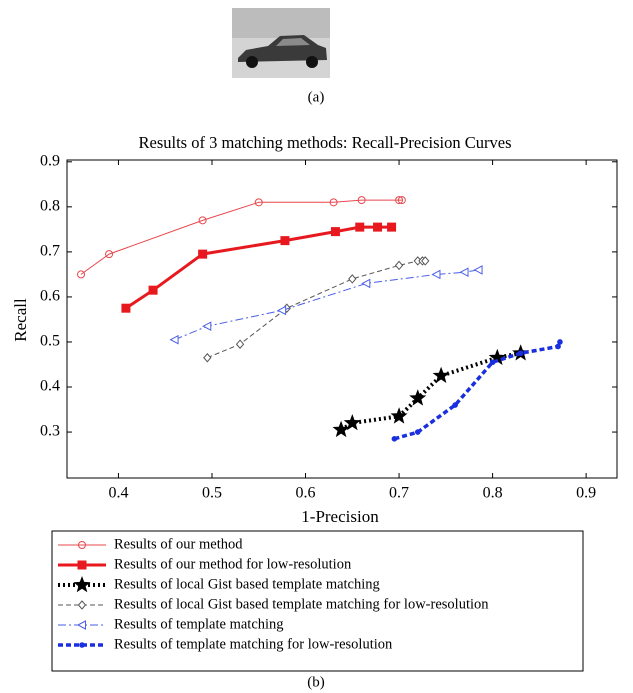  I want to click on y-tick-label: 0.8, so click(50, 206).